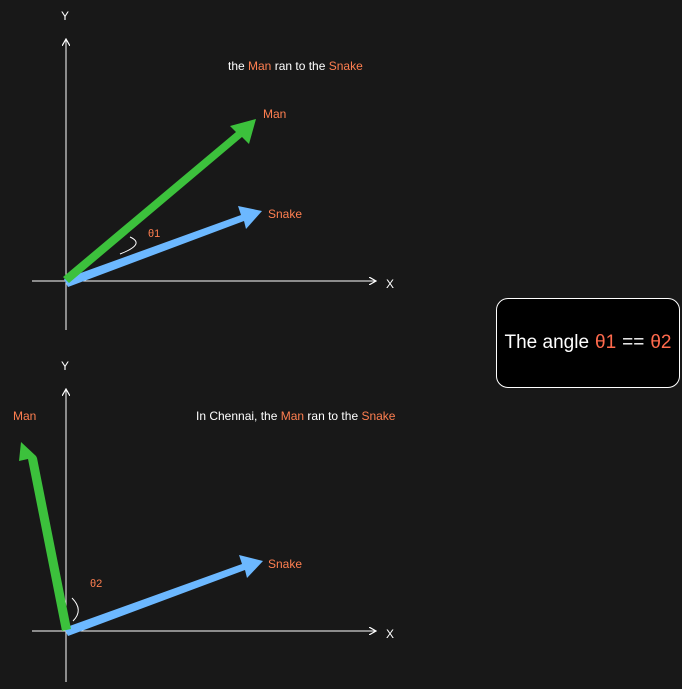  Describe the element at coordinates (159, 201) in the screenshot. I see `top-man-vector` at that location.